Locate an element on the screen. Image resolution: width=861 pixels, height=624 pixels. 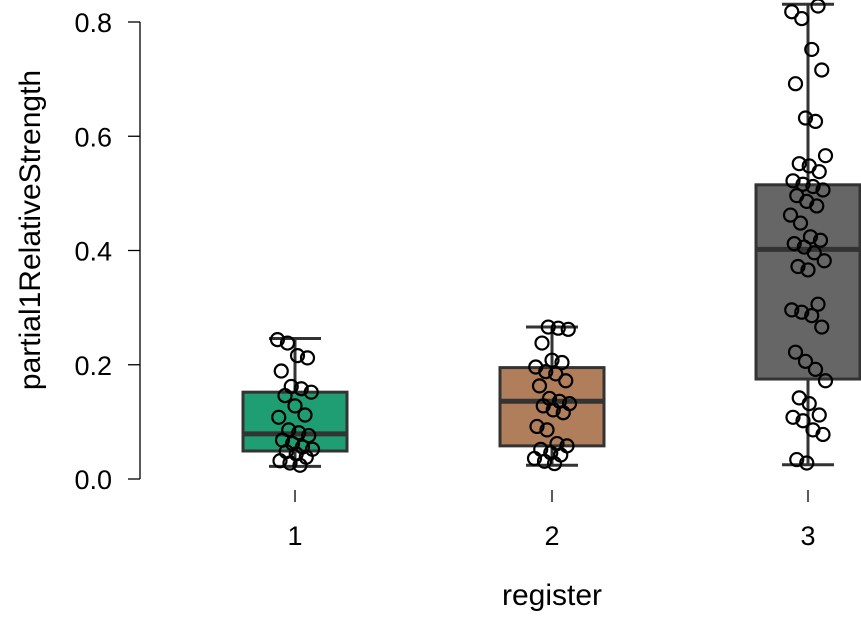
y-tick-label: 0.6 is located at coordinates (93, 137).